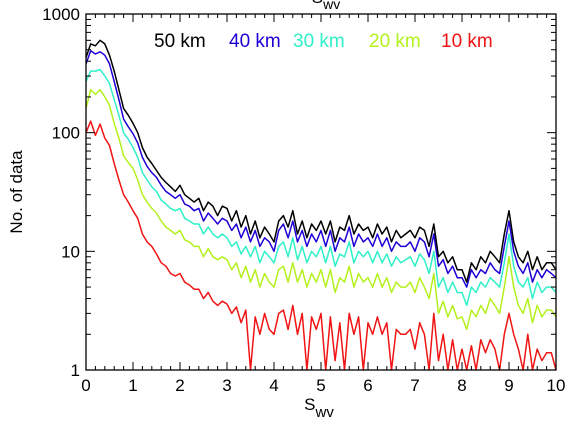  What do you see at coordinates (319, 41) in the screenshot?
I see `legend-label-30-km: 30 km` at bounding box center [319, 41].